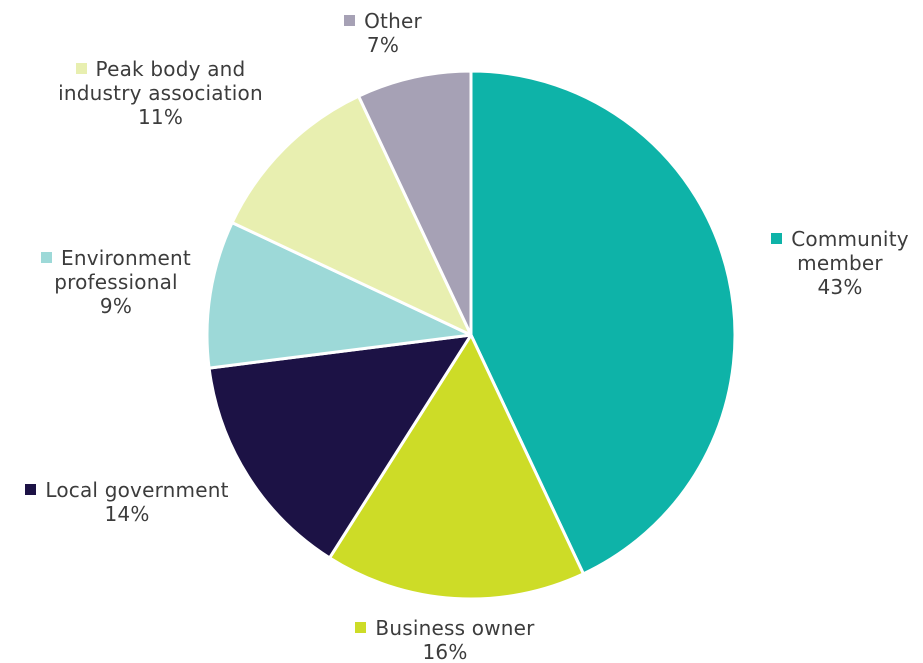 This screenshot has height=663, width=923. I want to click on pie-slice-business-owner, so click(456, 467).